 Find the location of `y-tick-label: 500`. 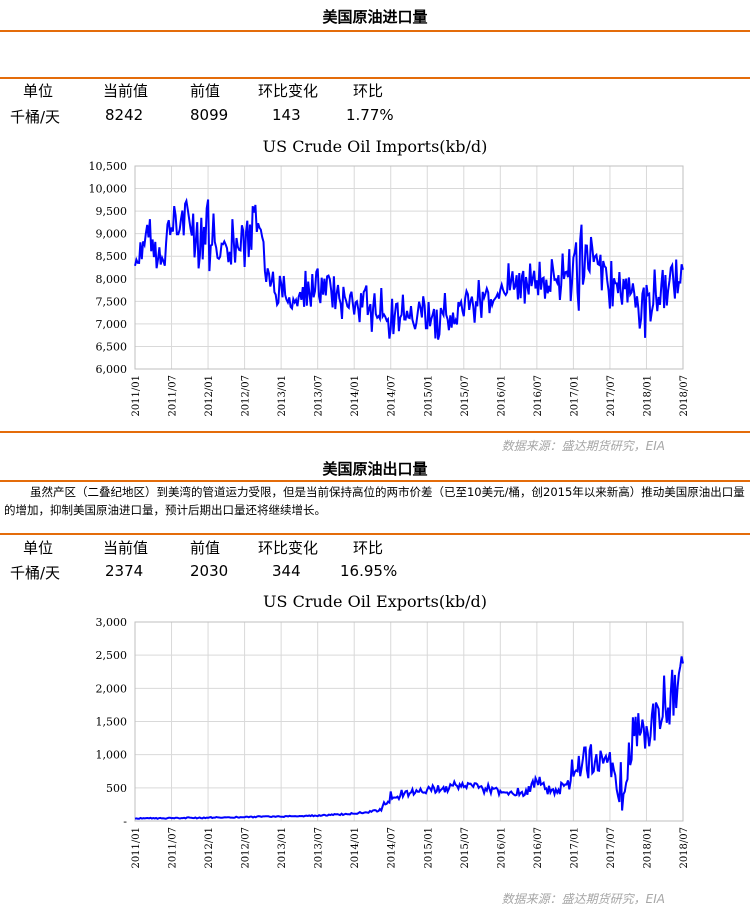

y-tick-label: 500 is located at coordinates (116, 788).